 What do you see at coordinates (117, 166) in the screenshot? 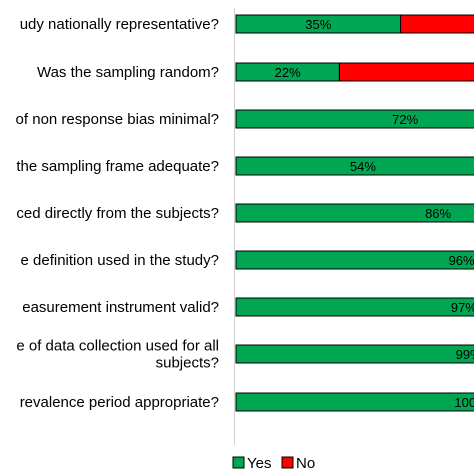
I see `category-label: the sampling frame adequate?` at bounding box center [117, 166].